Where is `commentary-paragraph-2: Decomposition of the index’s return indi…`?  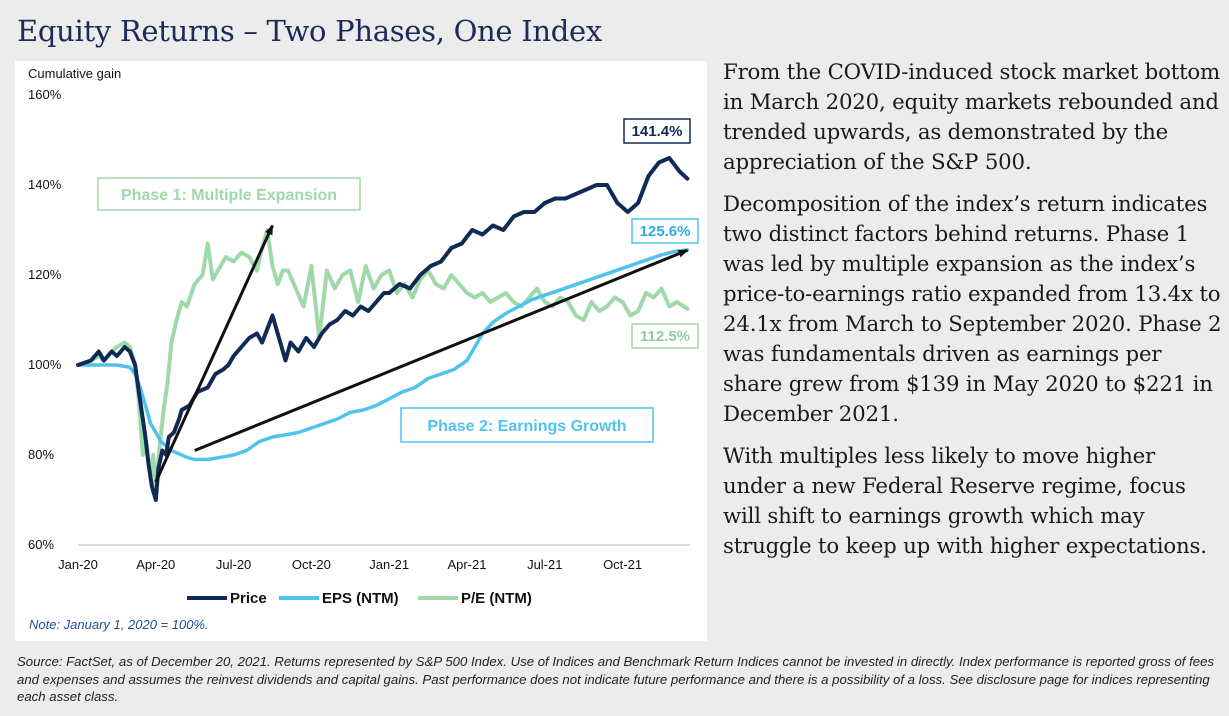
commentary-paragraph-2: Decomposition of the index’s return indi… is located at coordinates (972, 309).